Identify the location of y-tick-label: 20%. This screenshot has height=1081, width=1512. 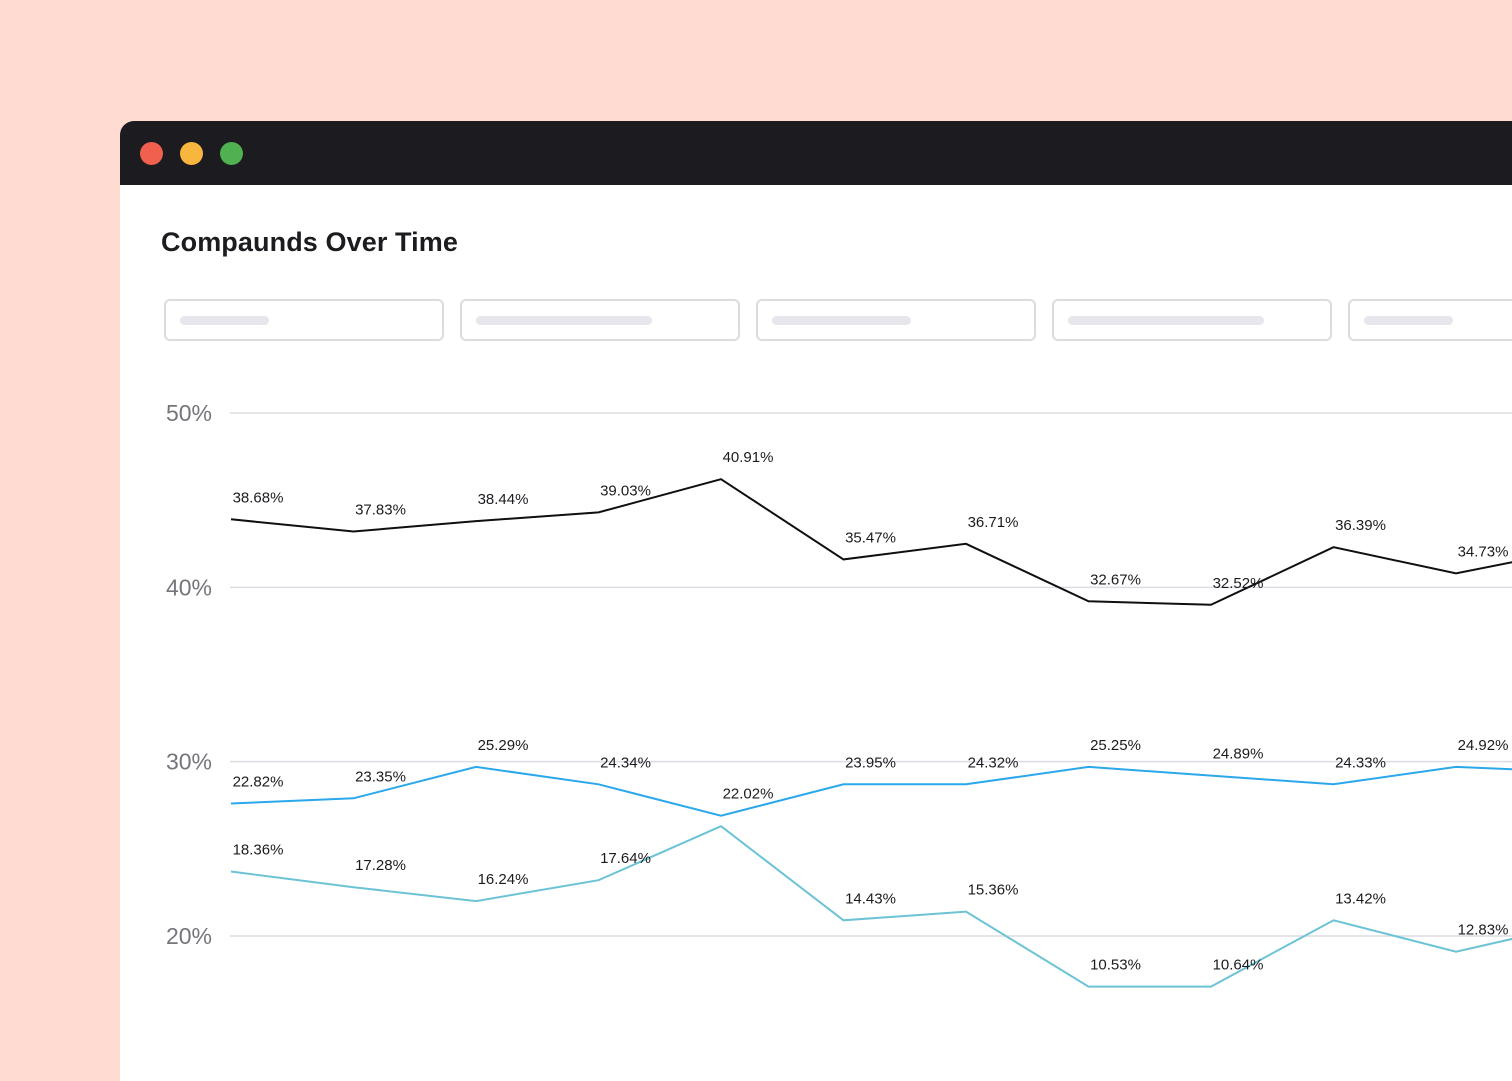
(189, 936).